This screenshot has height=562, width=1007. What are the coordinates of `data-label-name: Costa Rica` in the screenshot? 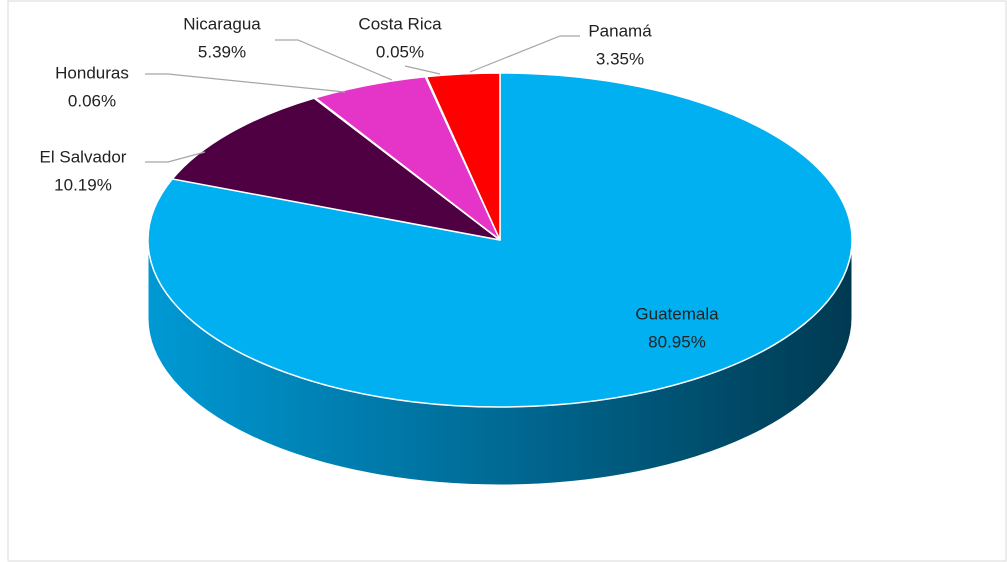 It's located at (400, 23).